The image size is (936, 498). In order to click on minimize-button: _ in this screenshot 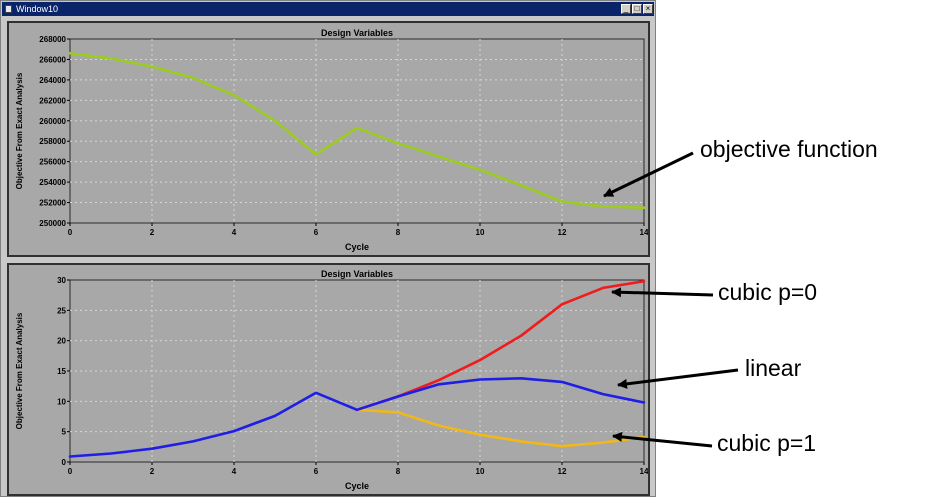, I will do `click(626, 9)`.